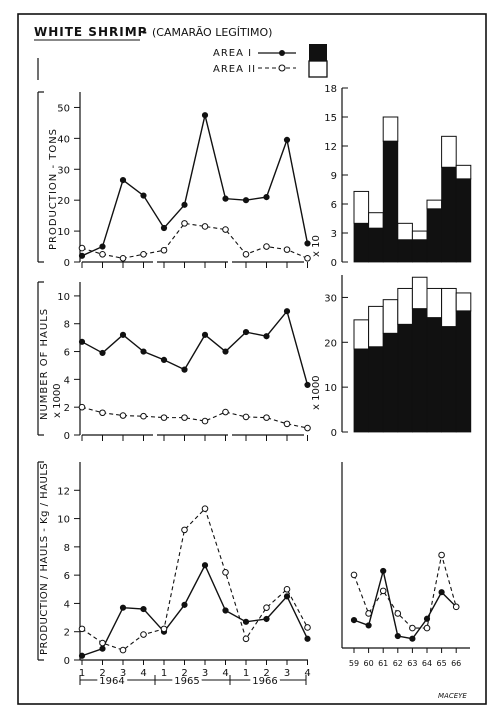 The width and height of the screenshot is (500, 715). Describe the element at coordinates (59, 358) in the screenshot. I see `panel-hauls: NUMBER OF HAULS x 1000` at that location.